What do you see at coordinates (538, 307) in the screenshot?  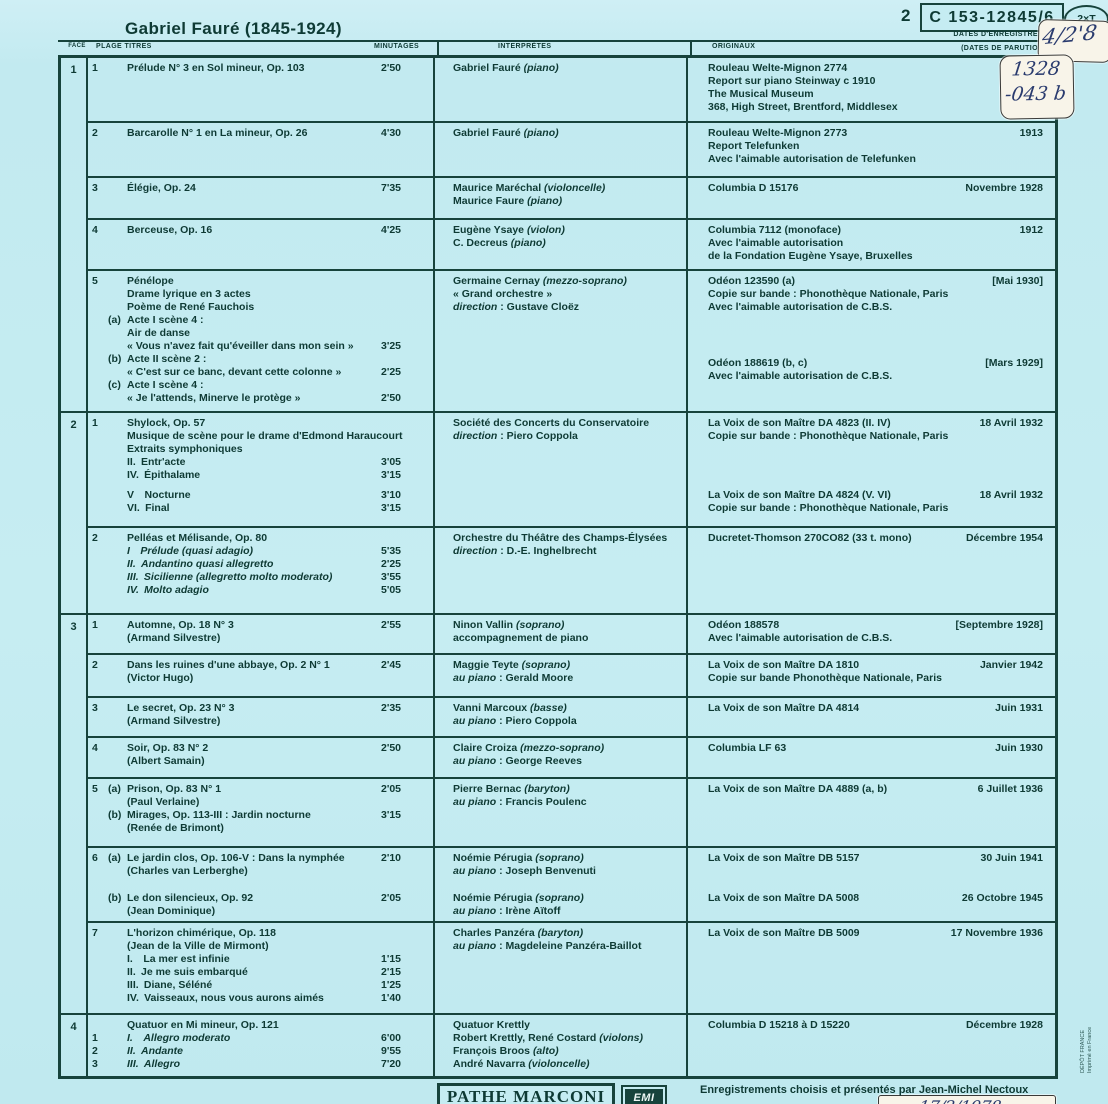 I see `interpreter-text: : Gustave Cloëz` at bounding box center [538, 307].